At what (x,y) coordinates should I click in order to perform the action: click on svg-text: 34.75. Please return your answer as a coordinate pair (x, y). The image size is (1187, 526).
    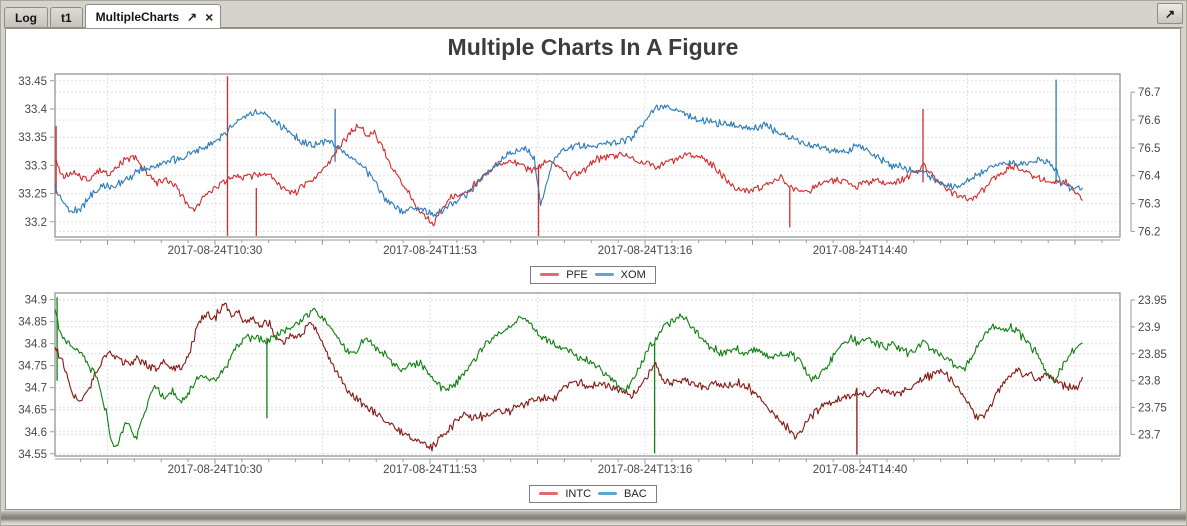
    Looking at the image, I should click on (32, 367).